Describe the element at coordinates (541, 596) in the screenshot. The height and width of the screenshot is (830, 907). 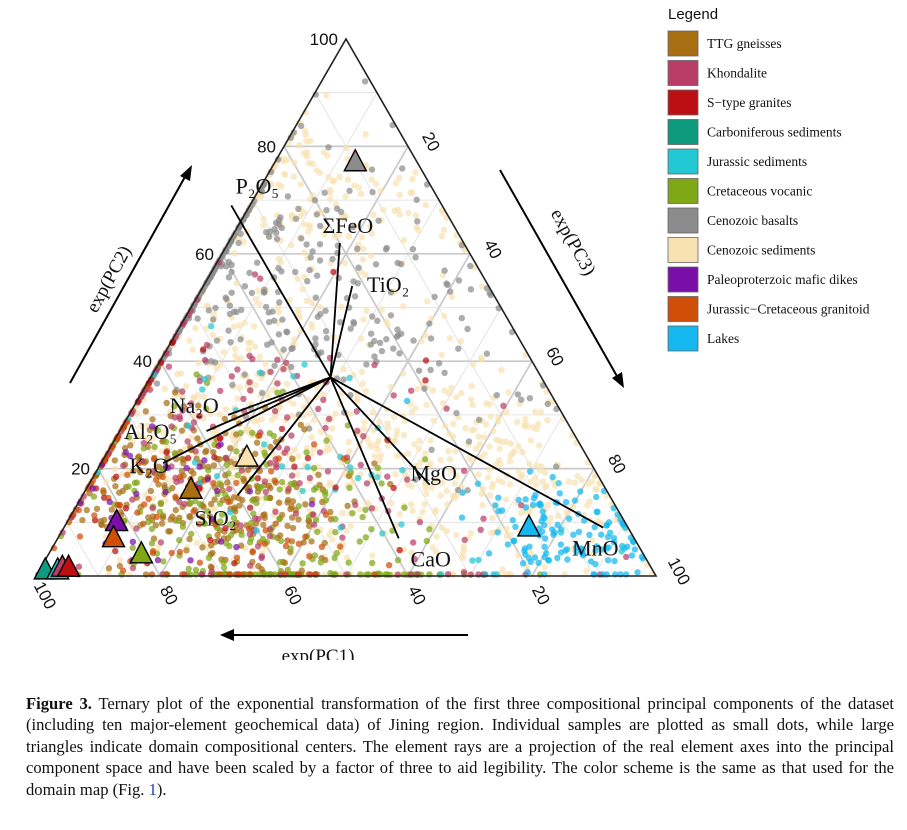
I see `bottom-axis-tick: 20` at that location.